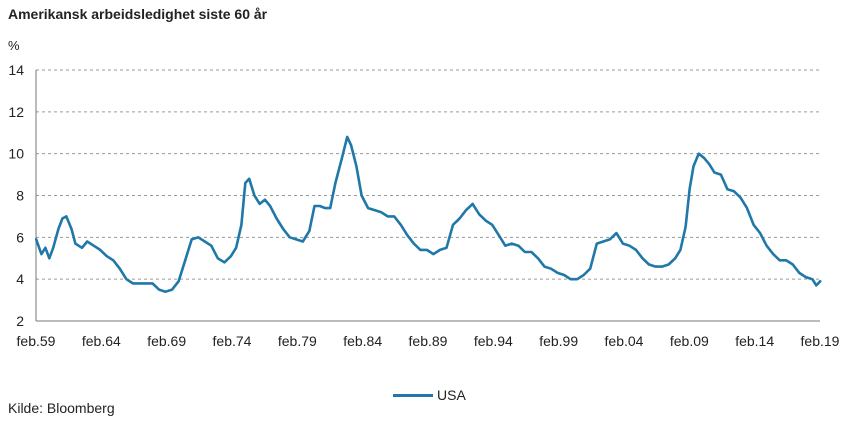 Image resolution: width=857 pixels, height=426 pixels. Describe the element at coordinates (101, 341) in the screenshot. I see `x-tick-label: feb.64` at that location.